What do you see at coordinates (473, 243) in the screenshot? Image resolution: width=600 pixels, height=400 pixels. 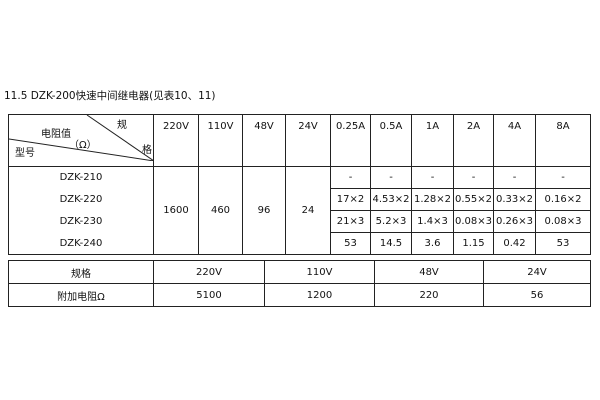 I see `value-cell: 1.15` at bounding box center [473, 243].